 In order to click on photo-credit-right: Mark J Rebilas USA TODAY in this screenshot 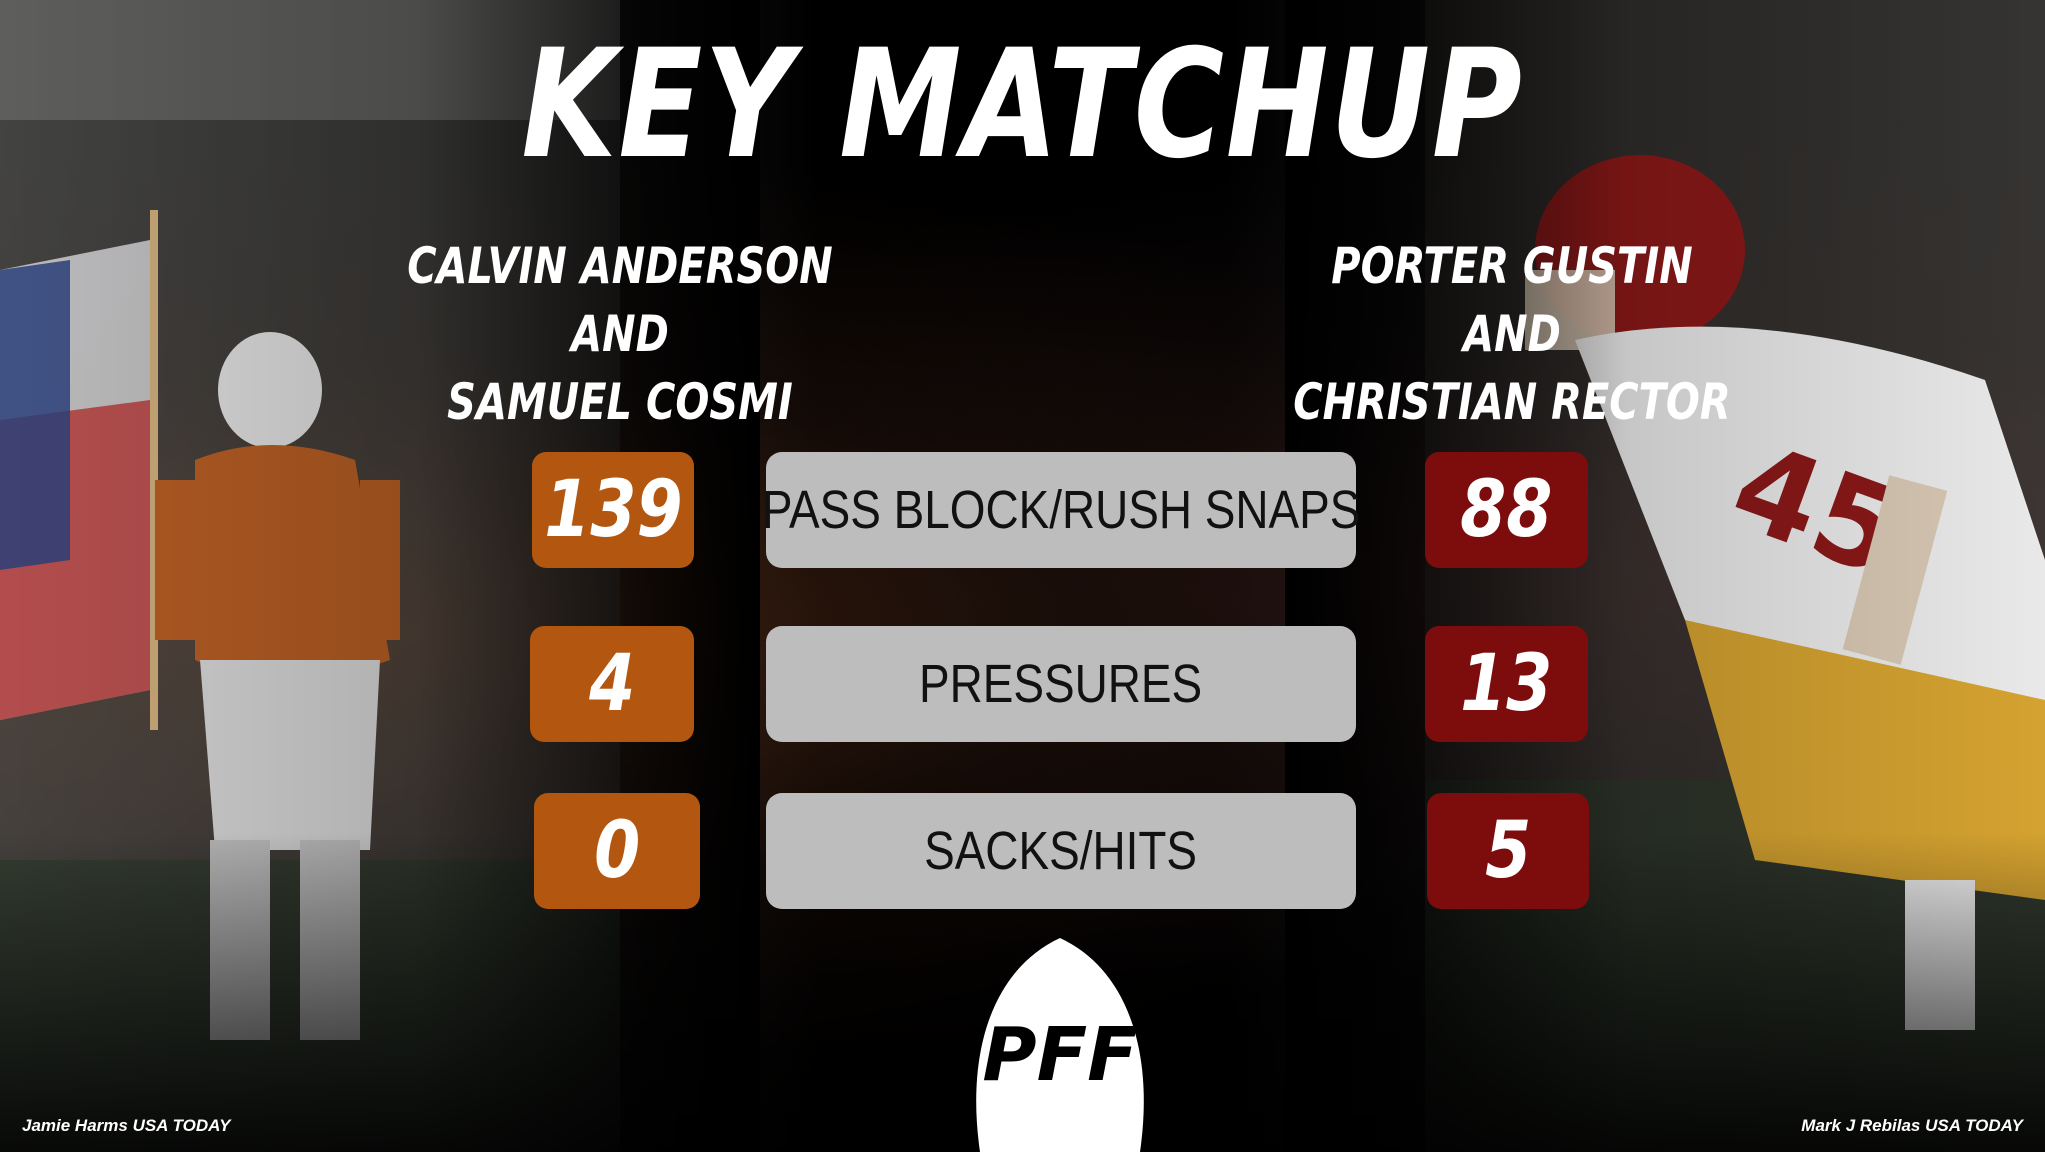, I will do `click(1912, 1125)`.